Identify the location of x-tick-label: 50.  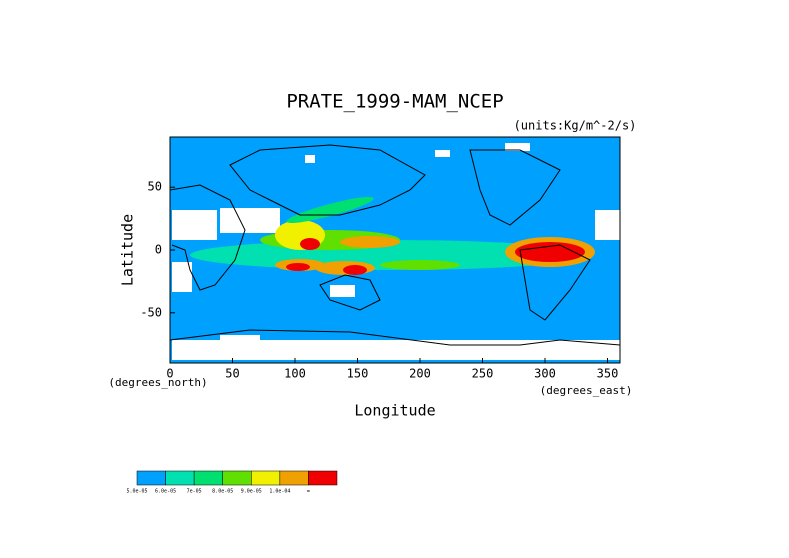
(232, 374).